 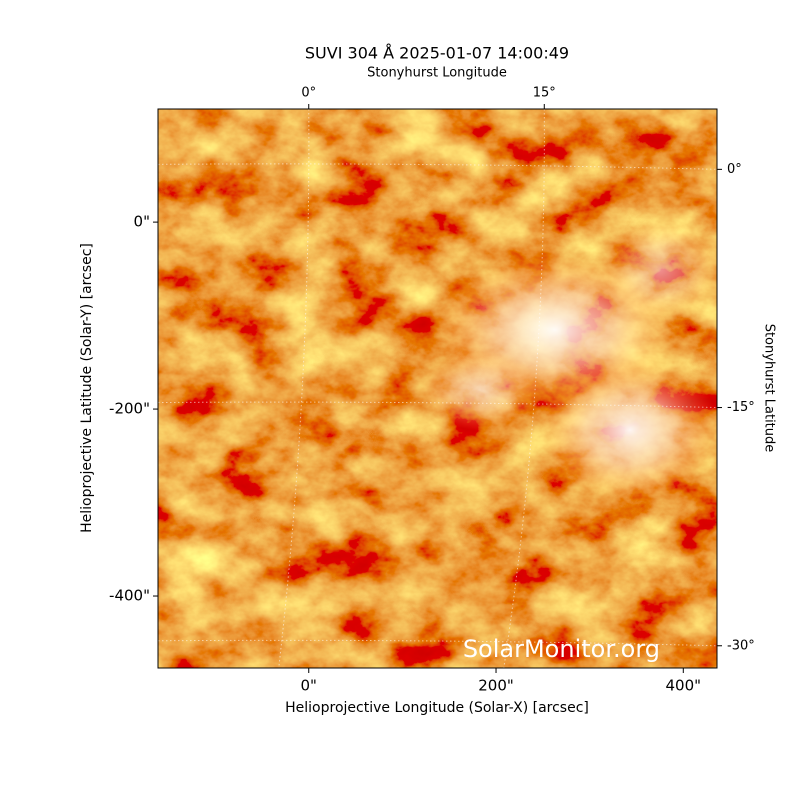 What do you see at coordinates (129, 409) in the screenshot?
I see `y-tick-label: -200"` at bounding box center [129, 409].